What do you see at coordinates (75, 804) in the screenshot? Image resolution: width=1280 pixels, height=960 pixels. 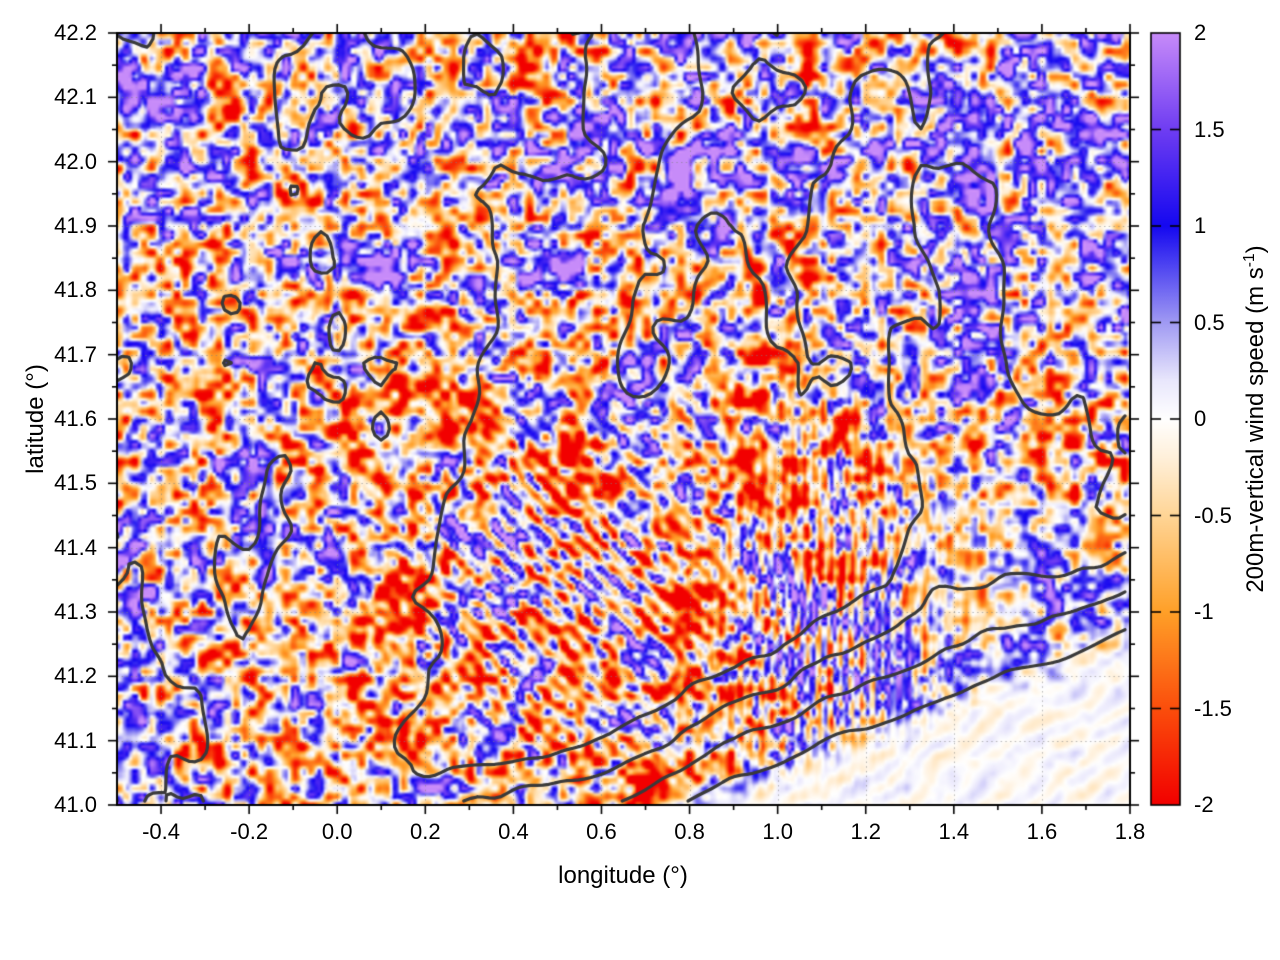 I see `y-tick-label: 41.0` at bounding box center [75, 804].